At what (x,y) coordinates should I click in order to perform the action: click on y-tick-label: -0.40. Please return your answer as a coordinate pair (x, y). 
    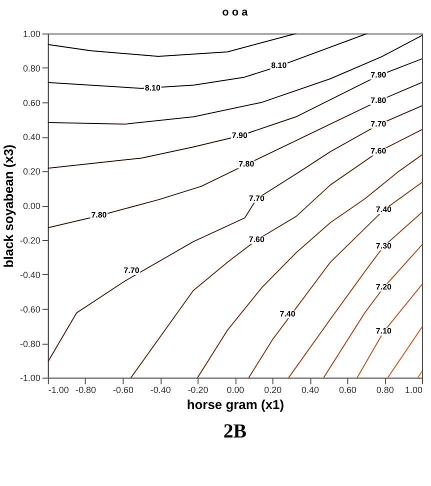
    Looking at the image, I should click on (30, 275).